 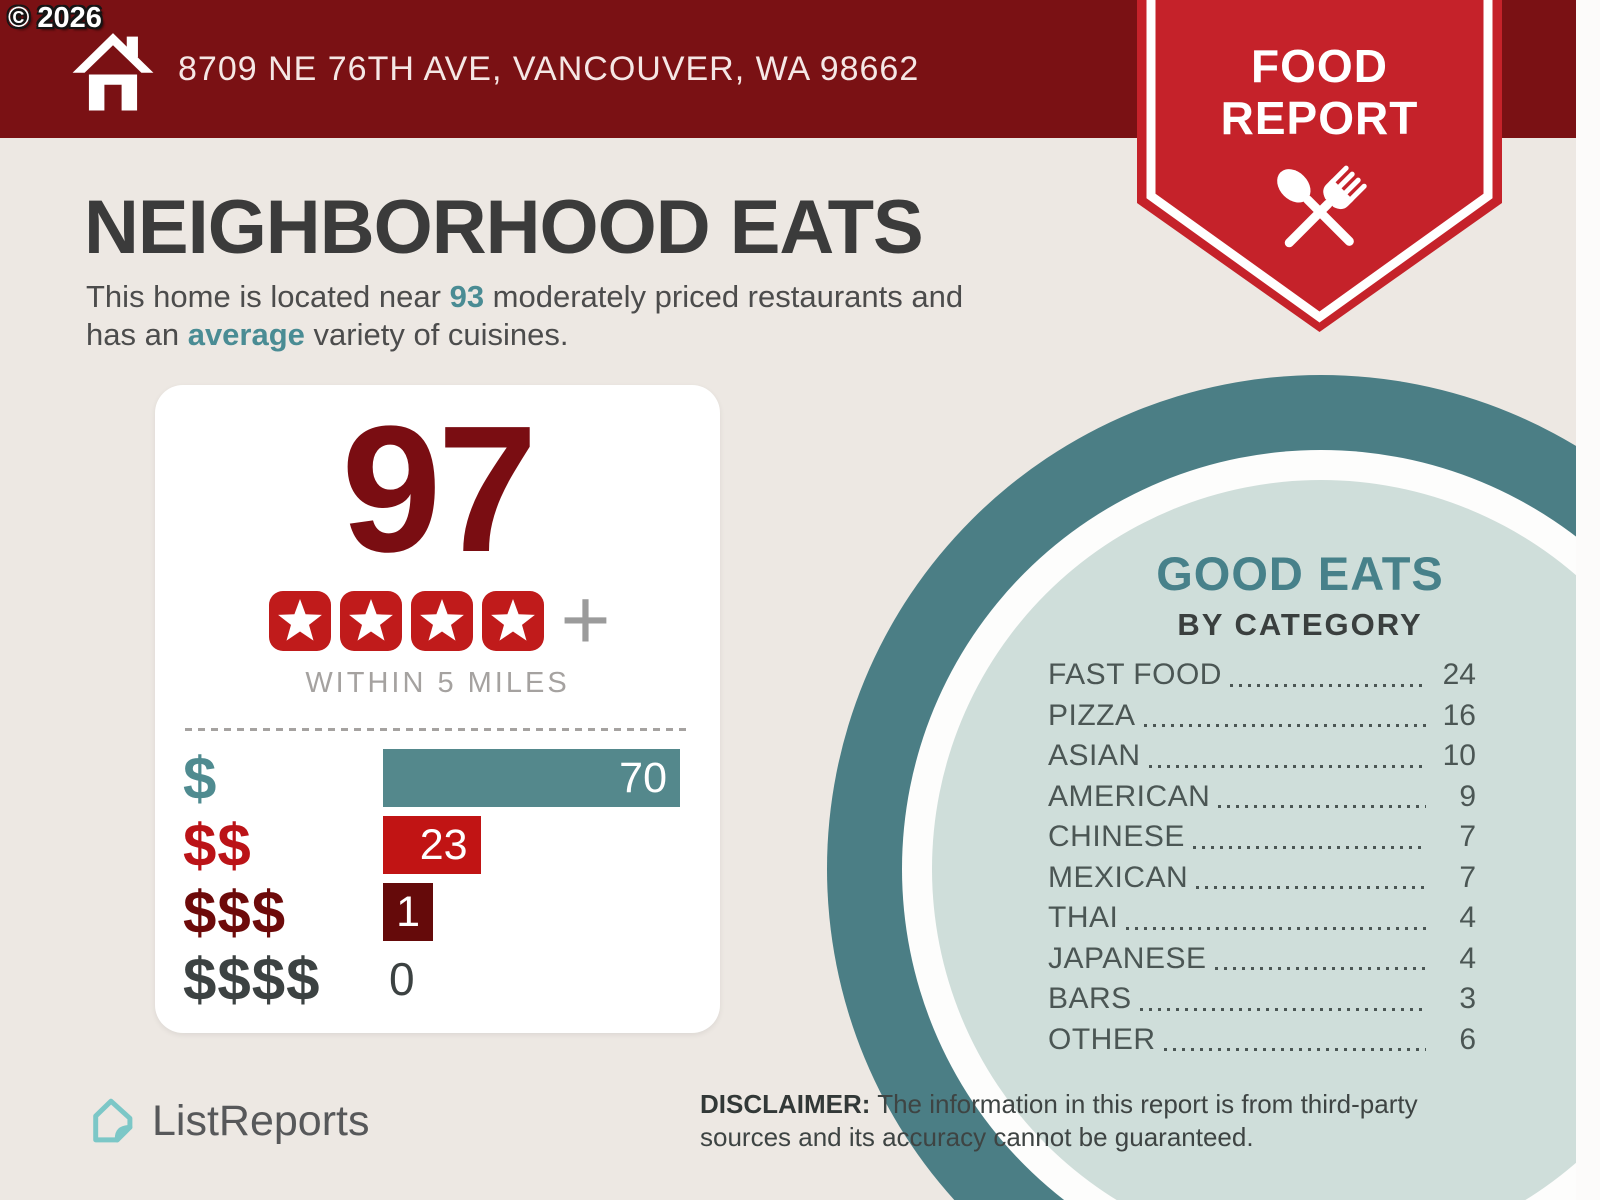 What do you see at coordinates (549, 68) in the screenshot?
I see `property-address: 8709 NE 76TH AVE, VANCOUVER, WA 98662` at bounding box center [549, 68].